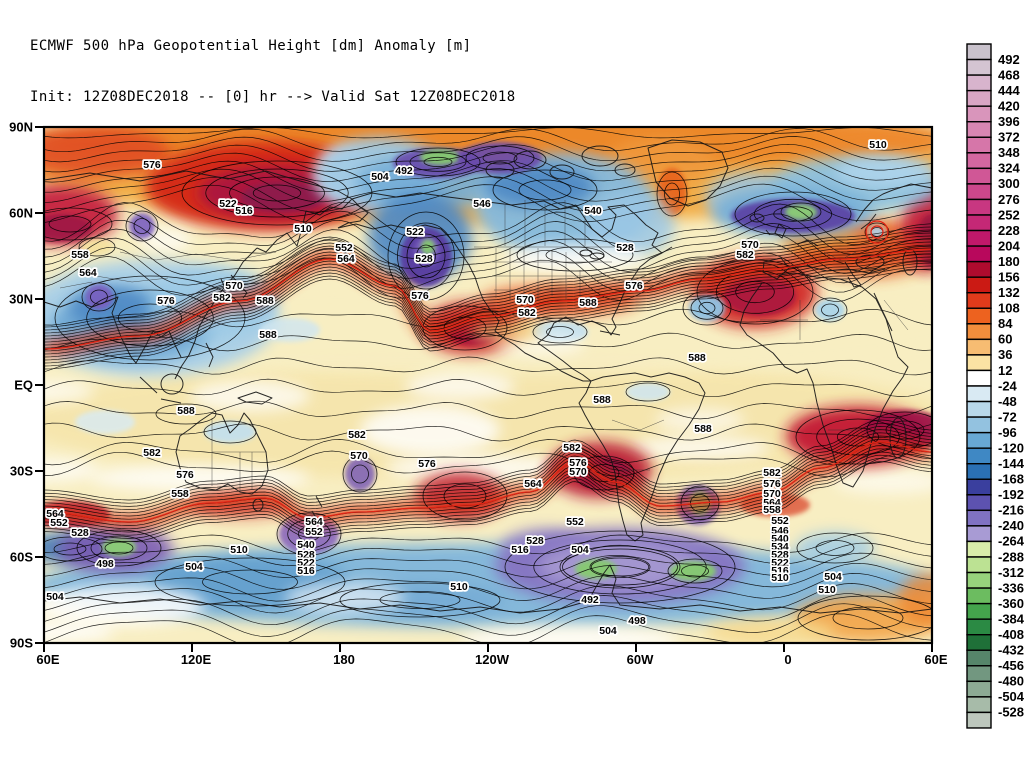  Describe the element at coordinates (105, 564) in the screenshot. I see `contour-label: 498` at that location.